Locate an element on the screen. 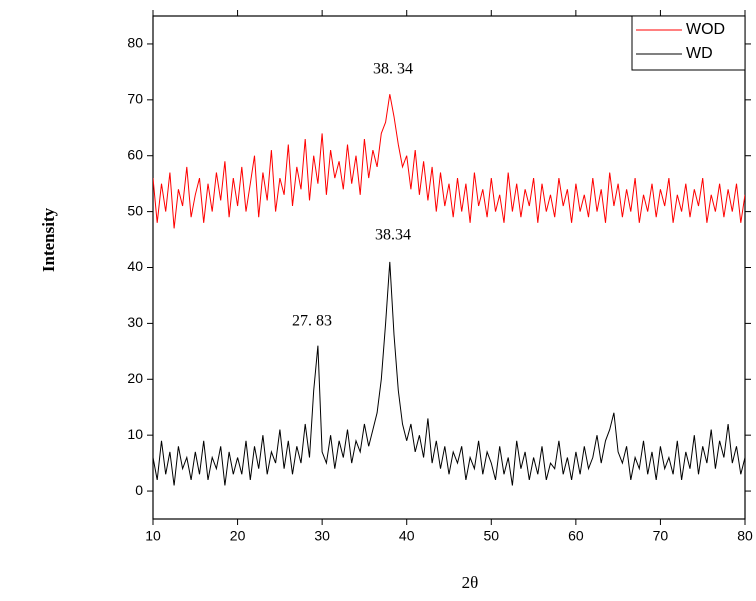 This screenshot has width=756, height=601. annotation: 27. 83 is located at coordinates (312, 321).